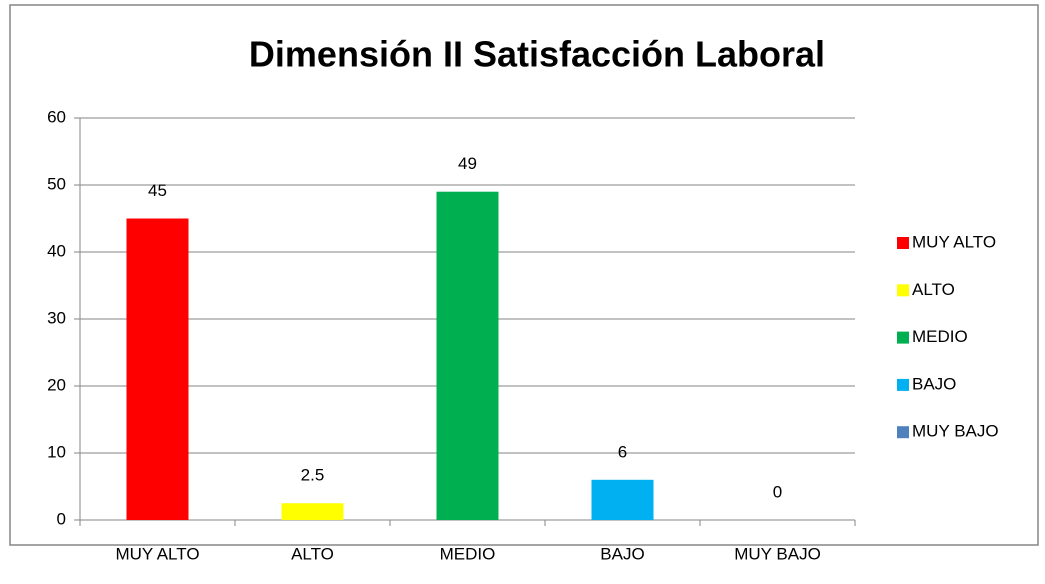 This screenshot has width=1045, height=584. I want to click on y-tick-label: 30, so click(56, 317).